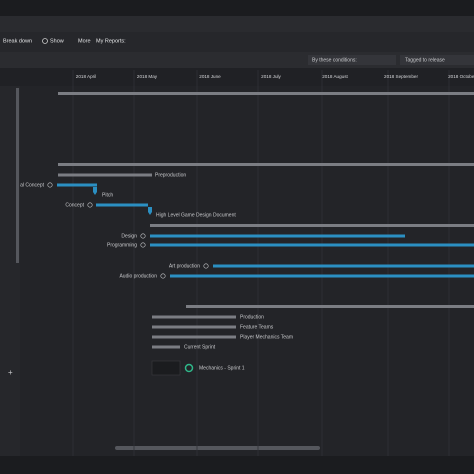 Image resolution: width=474 pixels, height=474 pixels. What do you see at coordinates (334, 60) in the screenshot?
I see `filter-label: By these conditions:` at bounding box center [334, 60].